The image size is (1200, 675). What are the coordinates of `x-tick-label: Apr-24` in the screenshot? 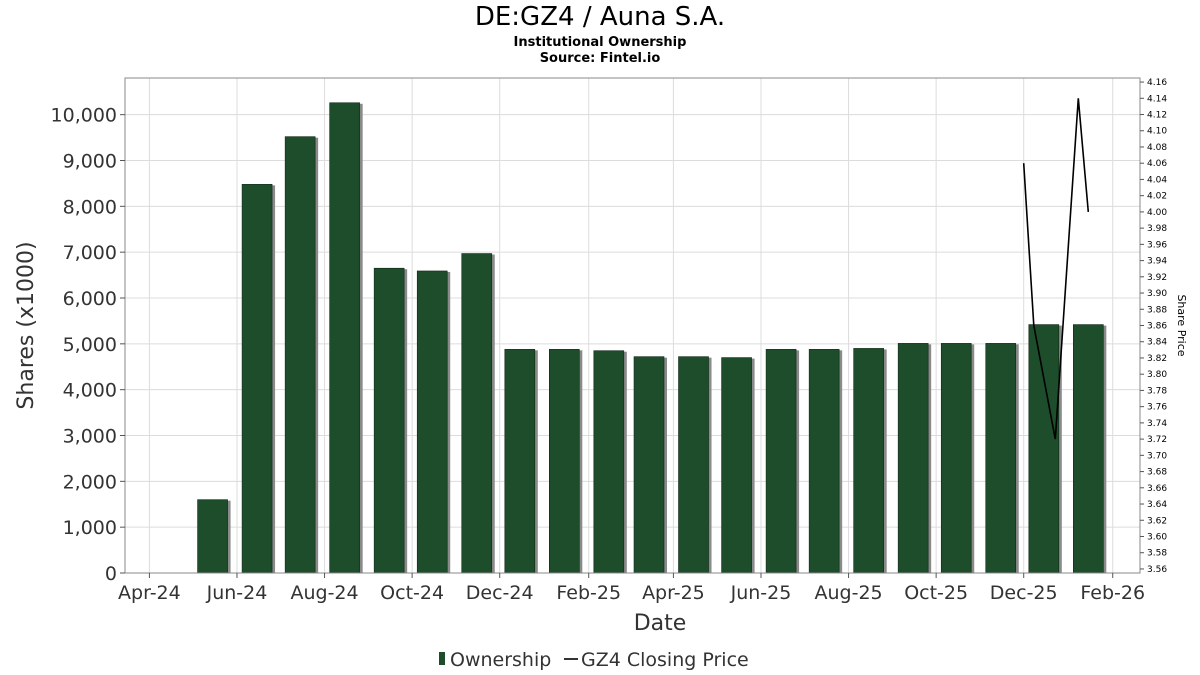 It's located at (149, 593).